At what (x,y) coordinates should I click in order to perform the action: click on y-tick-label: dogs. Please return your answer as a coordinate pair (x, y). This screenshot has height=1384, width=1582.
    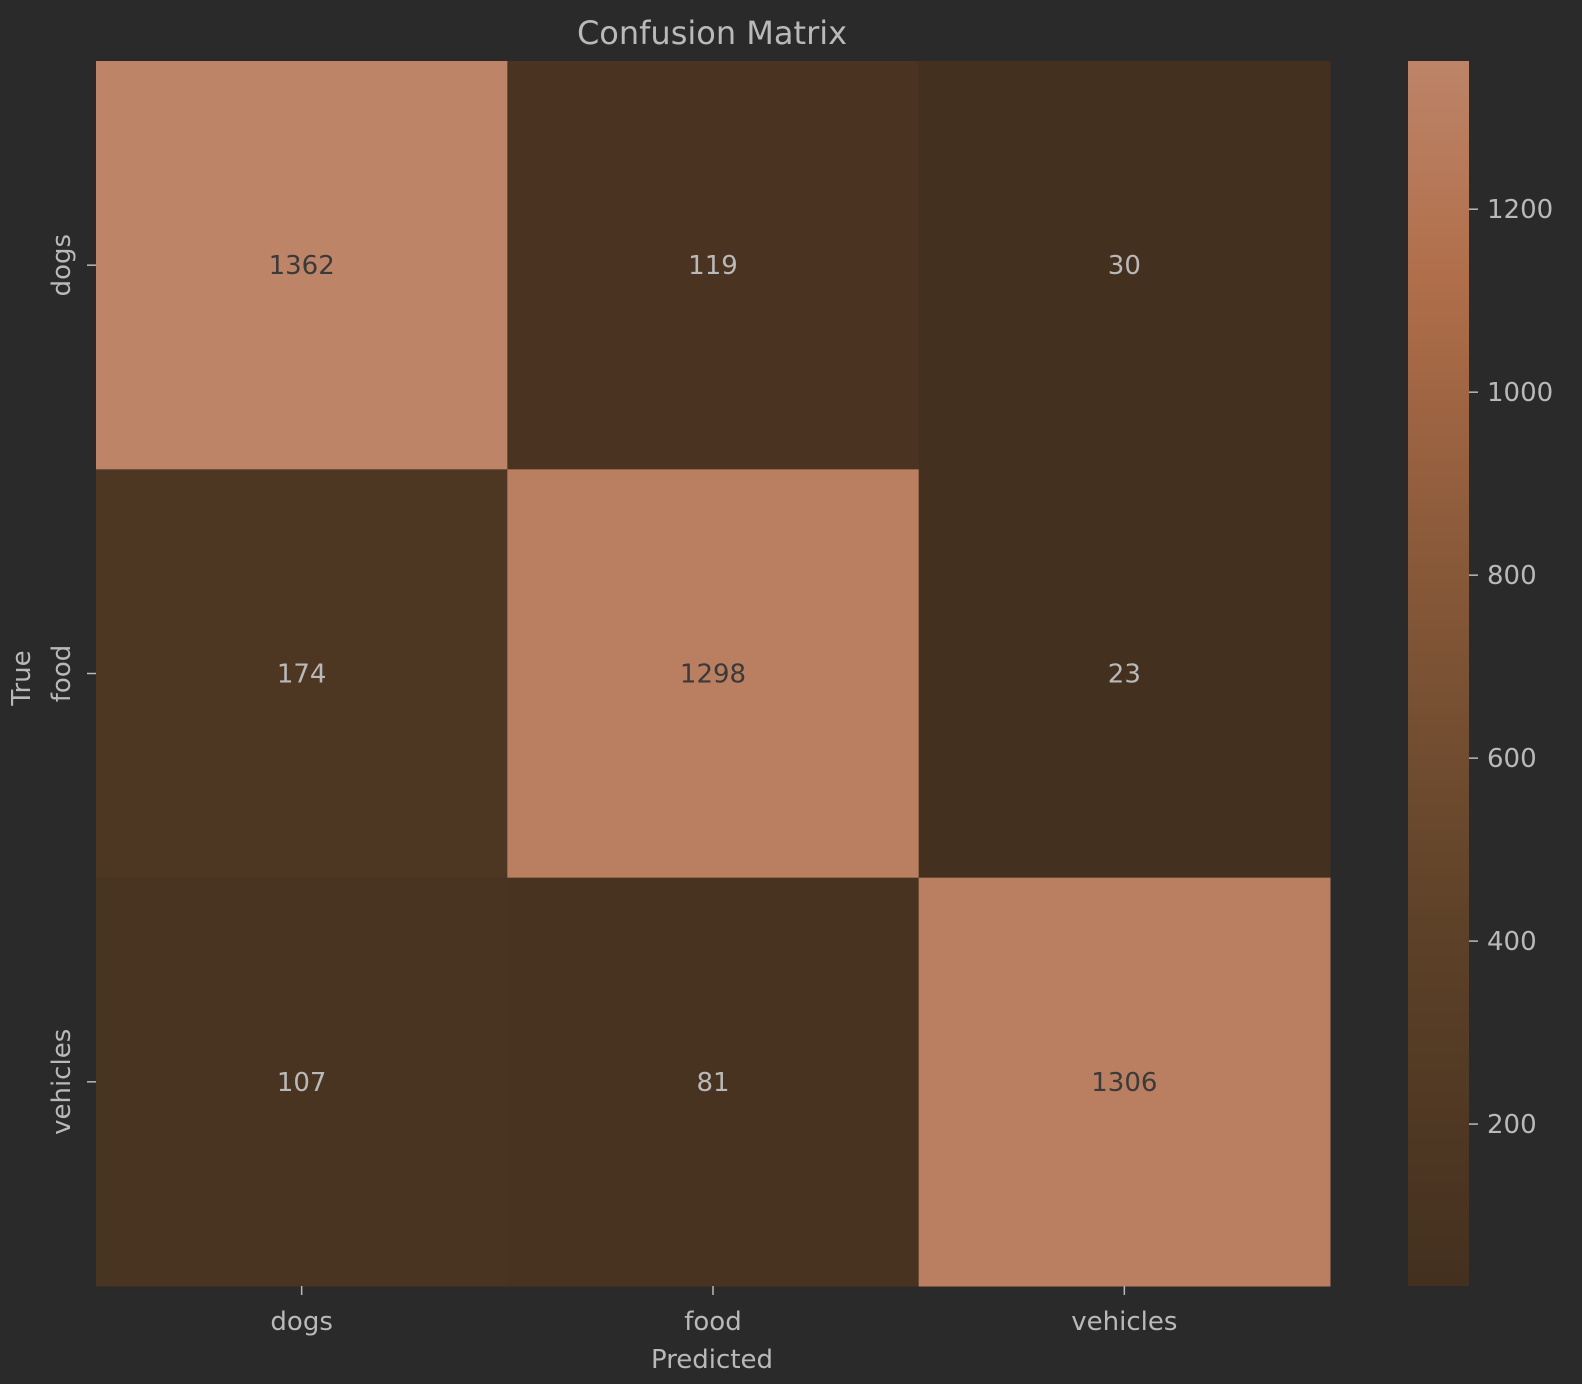
    Looking at the image, I should click on (62, 265).